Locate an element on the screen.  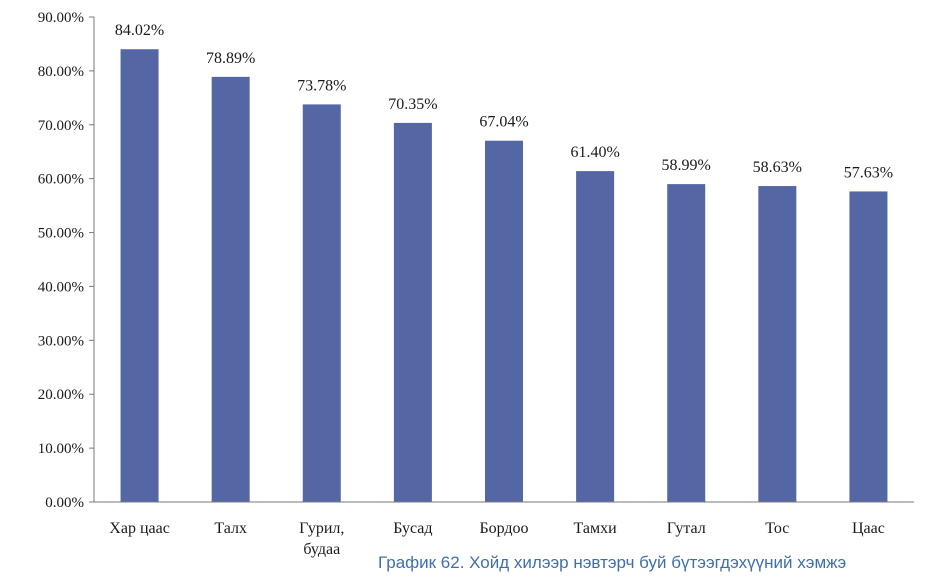
y-tick-label: 10.00% is located at coordinates (61, 449).